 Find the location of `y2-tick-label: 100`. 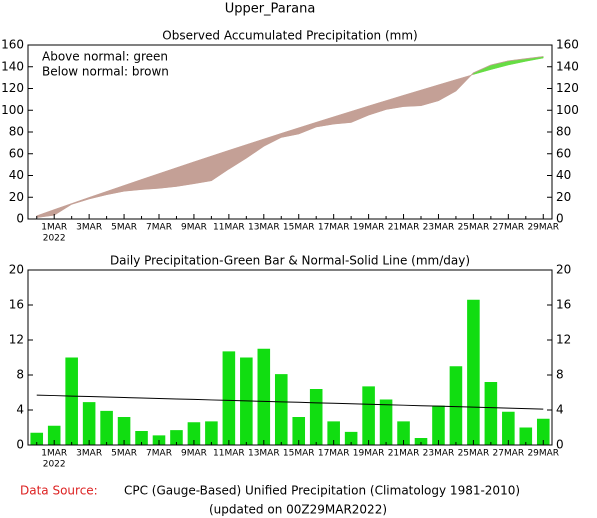

y2-tick-label: 100 is located at coordinates (567, 110).